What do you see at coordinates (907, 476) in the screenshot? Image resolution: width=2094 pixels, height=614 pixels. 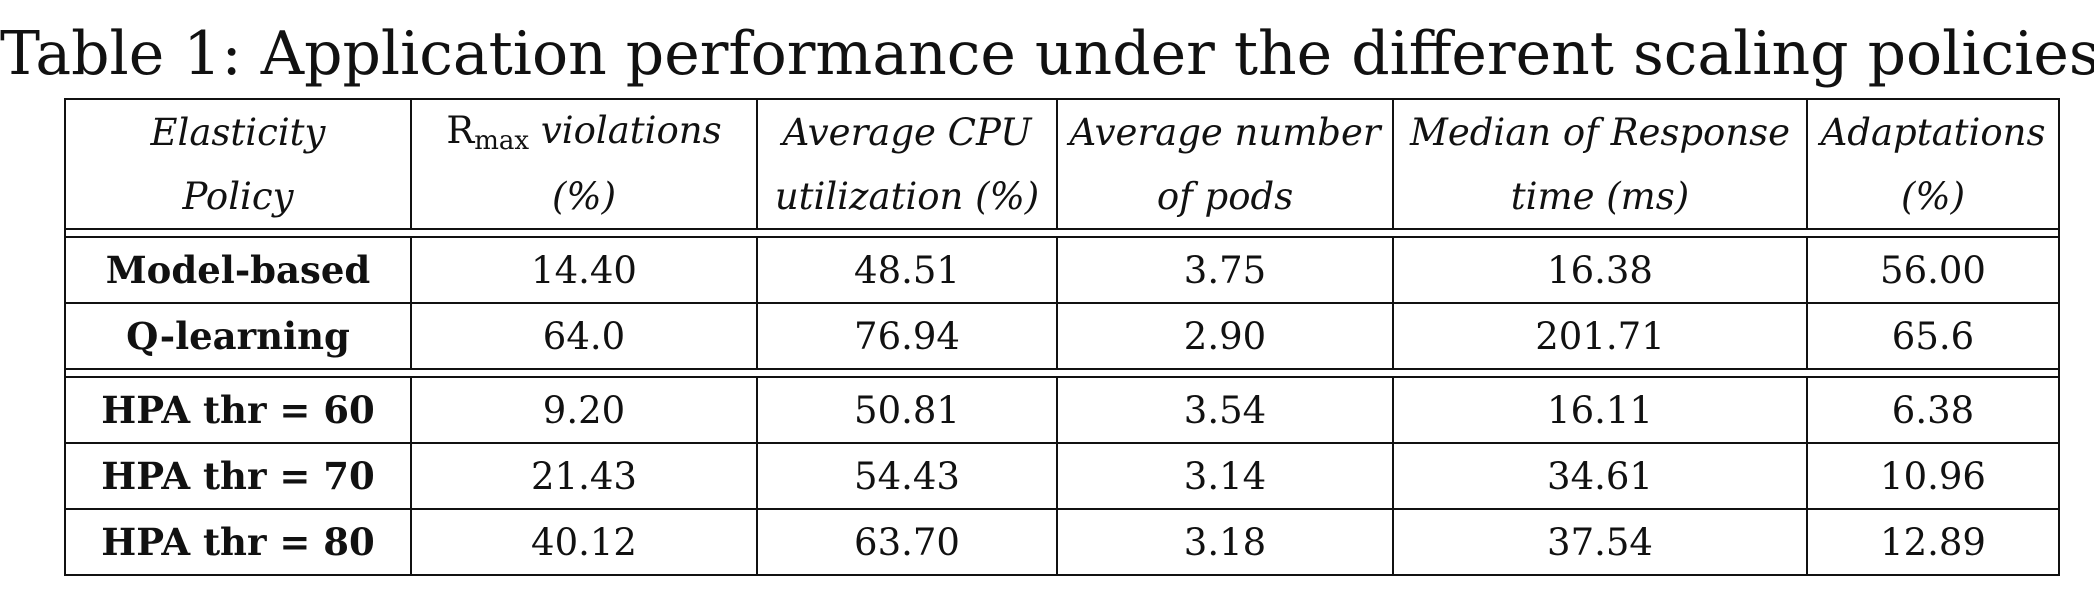 I see `cpu-cell: 54.43` at bounding box center [907, 476].